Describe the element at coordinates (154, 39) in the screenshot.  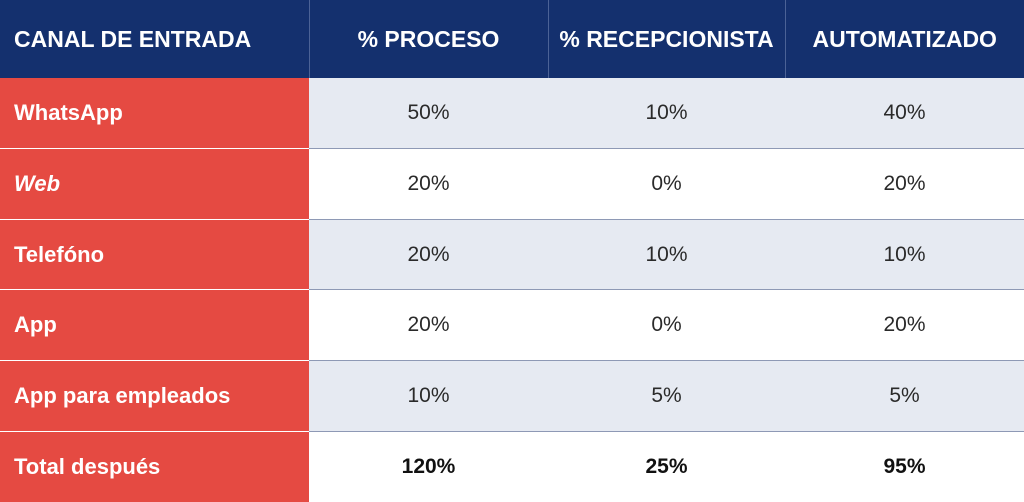
I see `header-canal: CANAL DE ENTRADA` at that location.